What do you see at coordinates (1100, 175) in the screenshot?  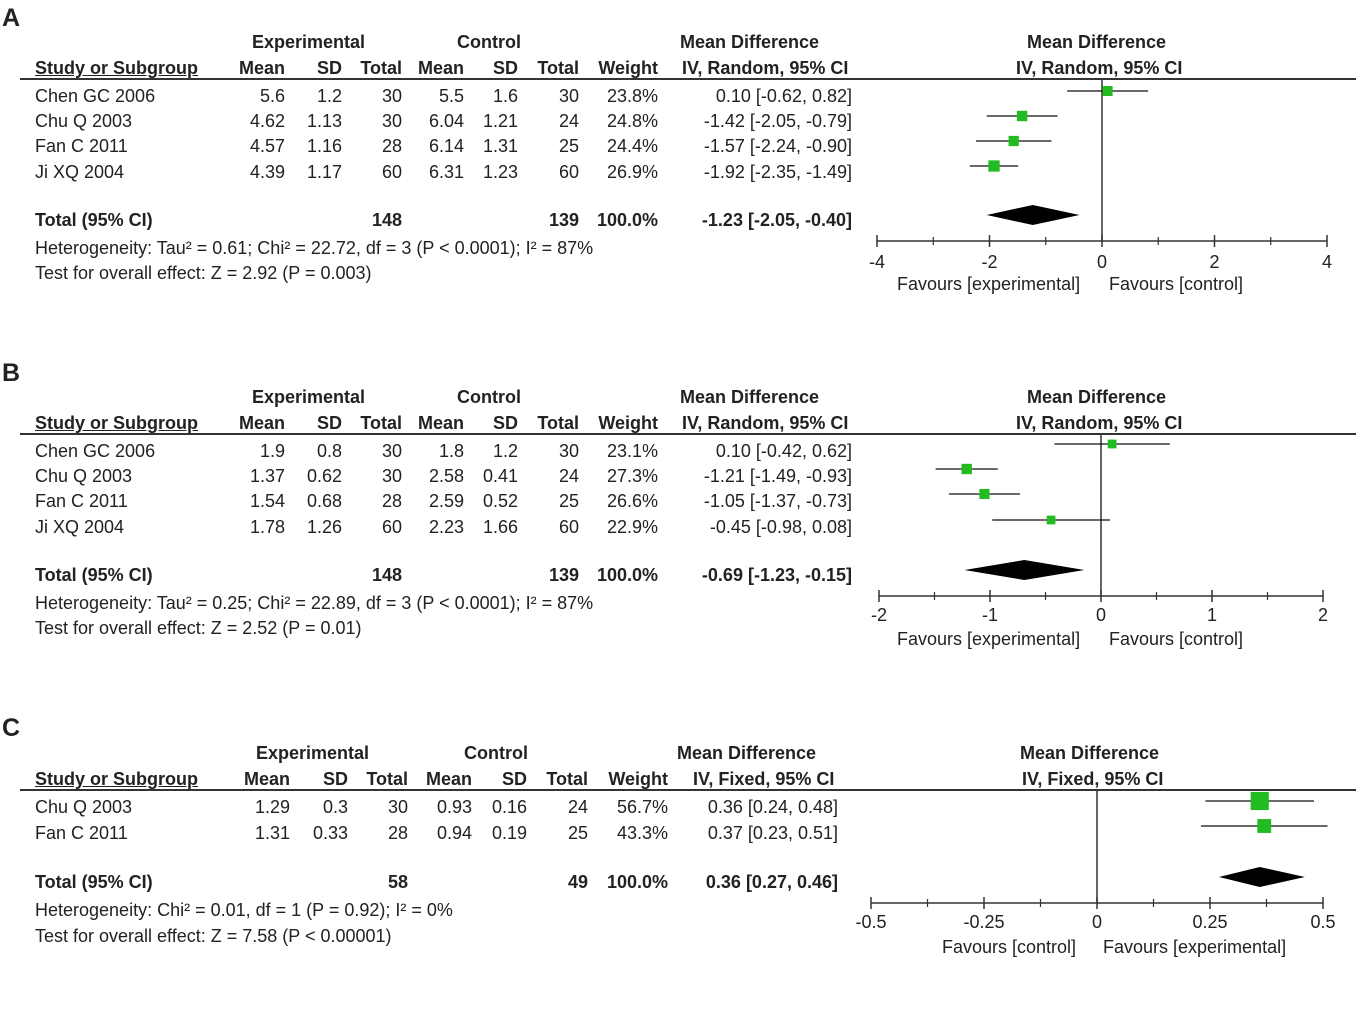 I see `forest-plot: -4 -2 0 2 4` at bounding box center [1100, 175].